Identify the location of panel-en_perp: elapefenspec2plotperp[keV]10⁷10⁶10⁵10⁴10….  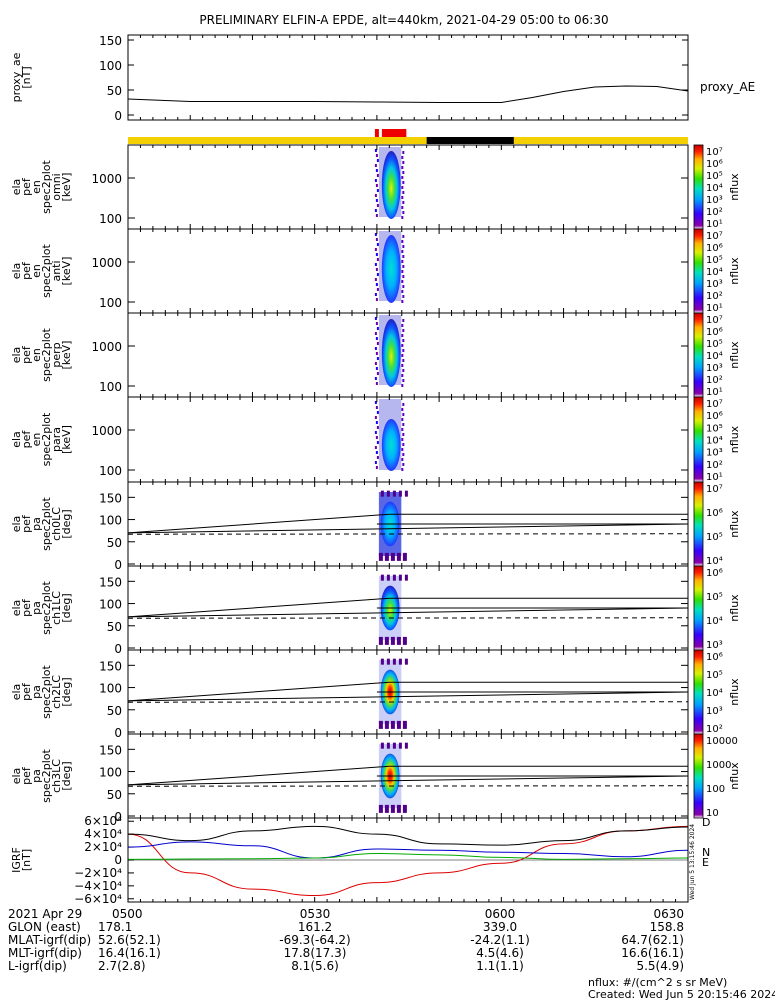
(375, 355).